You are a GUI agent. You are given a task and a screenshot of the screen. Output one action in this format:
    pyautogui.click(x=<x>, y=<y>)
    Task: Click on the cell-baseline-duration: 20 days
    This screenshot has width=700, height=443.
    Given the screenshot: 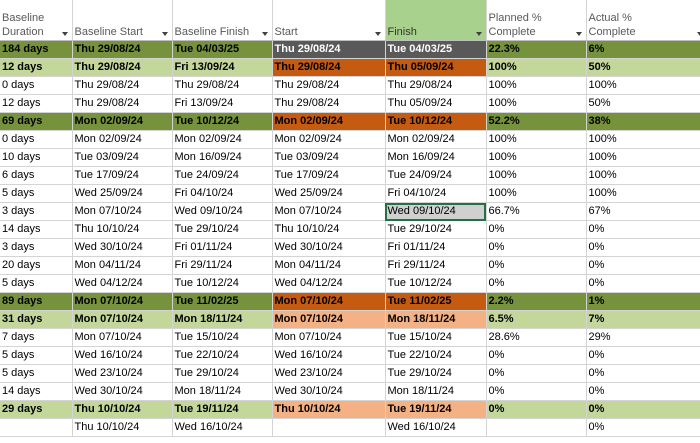 What is the action you would take?
    pyautogui.click(x=36, y=265)
    